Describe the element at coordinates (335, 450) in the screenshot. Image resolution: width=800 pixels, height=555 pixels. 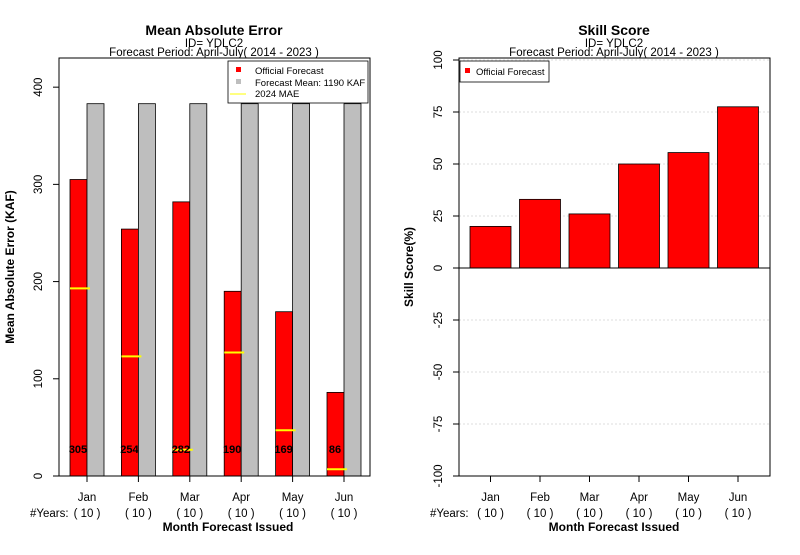
I see `data-label: 86` at that location.